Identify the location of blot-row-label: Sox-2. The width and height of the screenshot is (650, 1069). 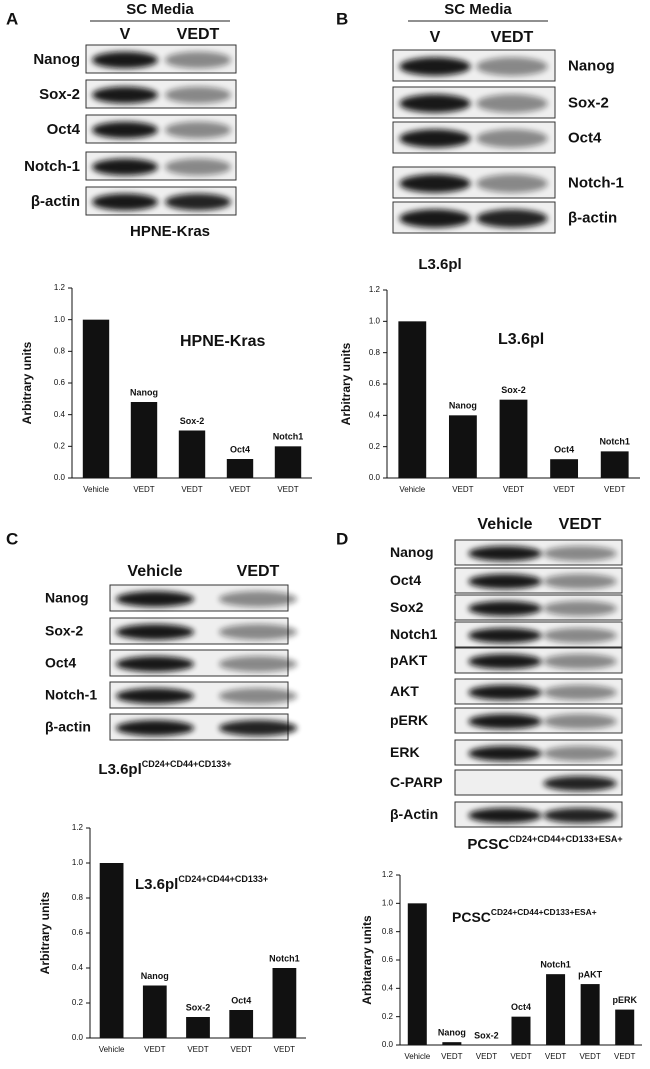
(588, 102).